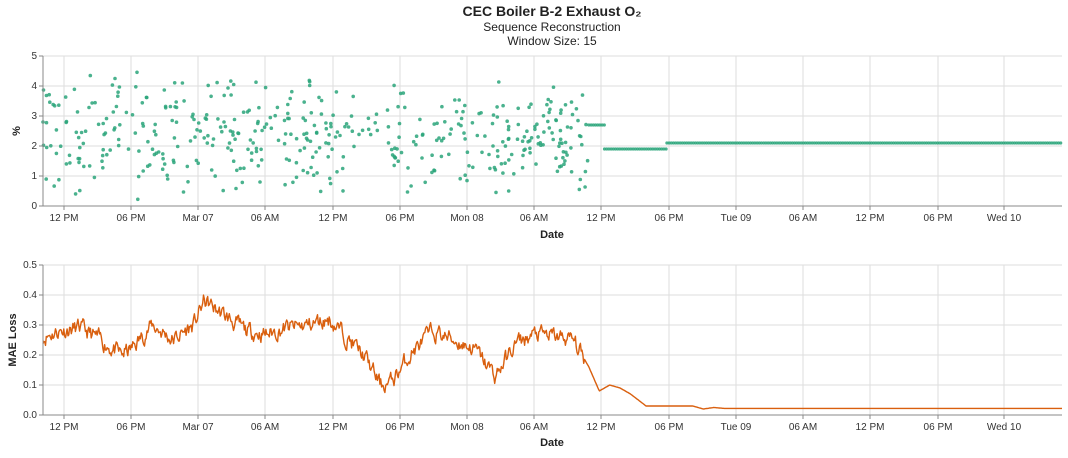  What do you see at coordinates (736, 218) in the screenshot?
I see `o2-x-tick-label: Tue 09` at bounding box center [736, 218].